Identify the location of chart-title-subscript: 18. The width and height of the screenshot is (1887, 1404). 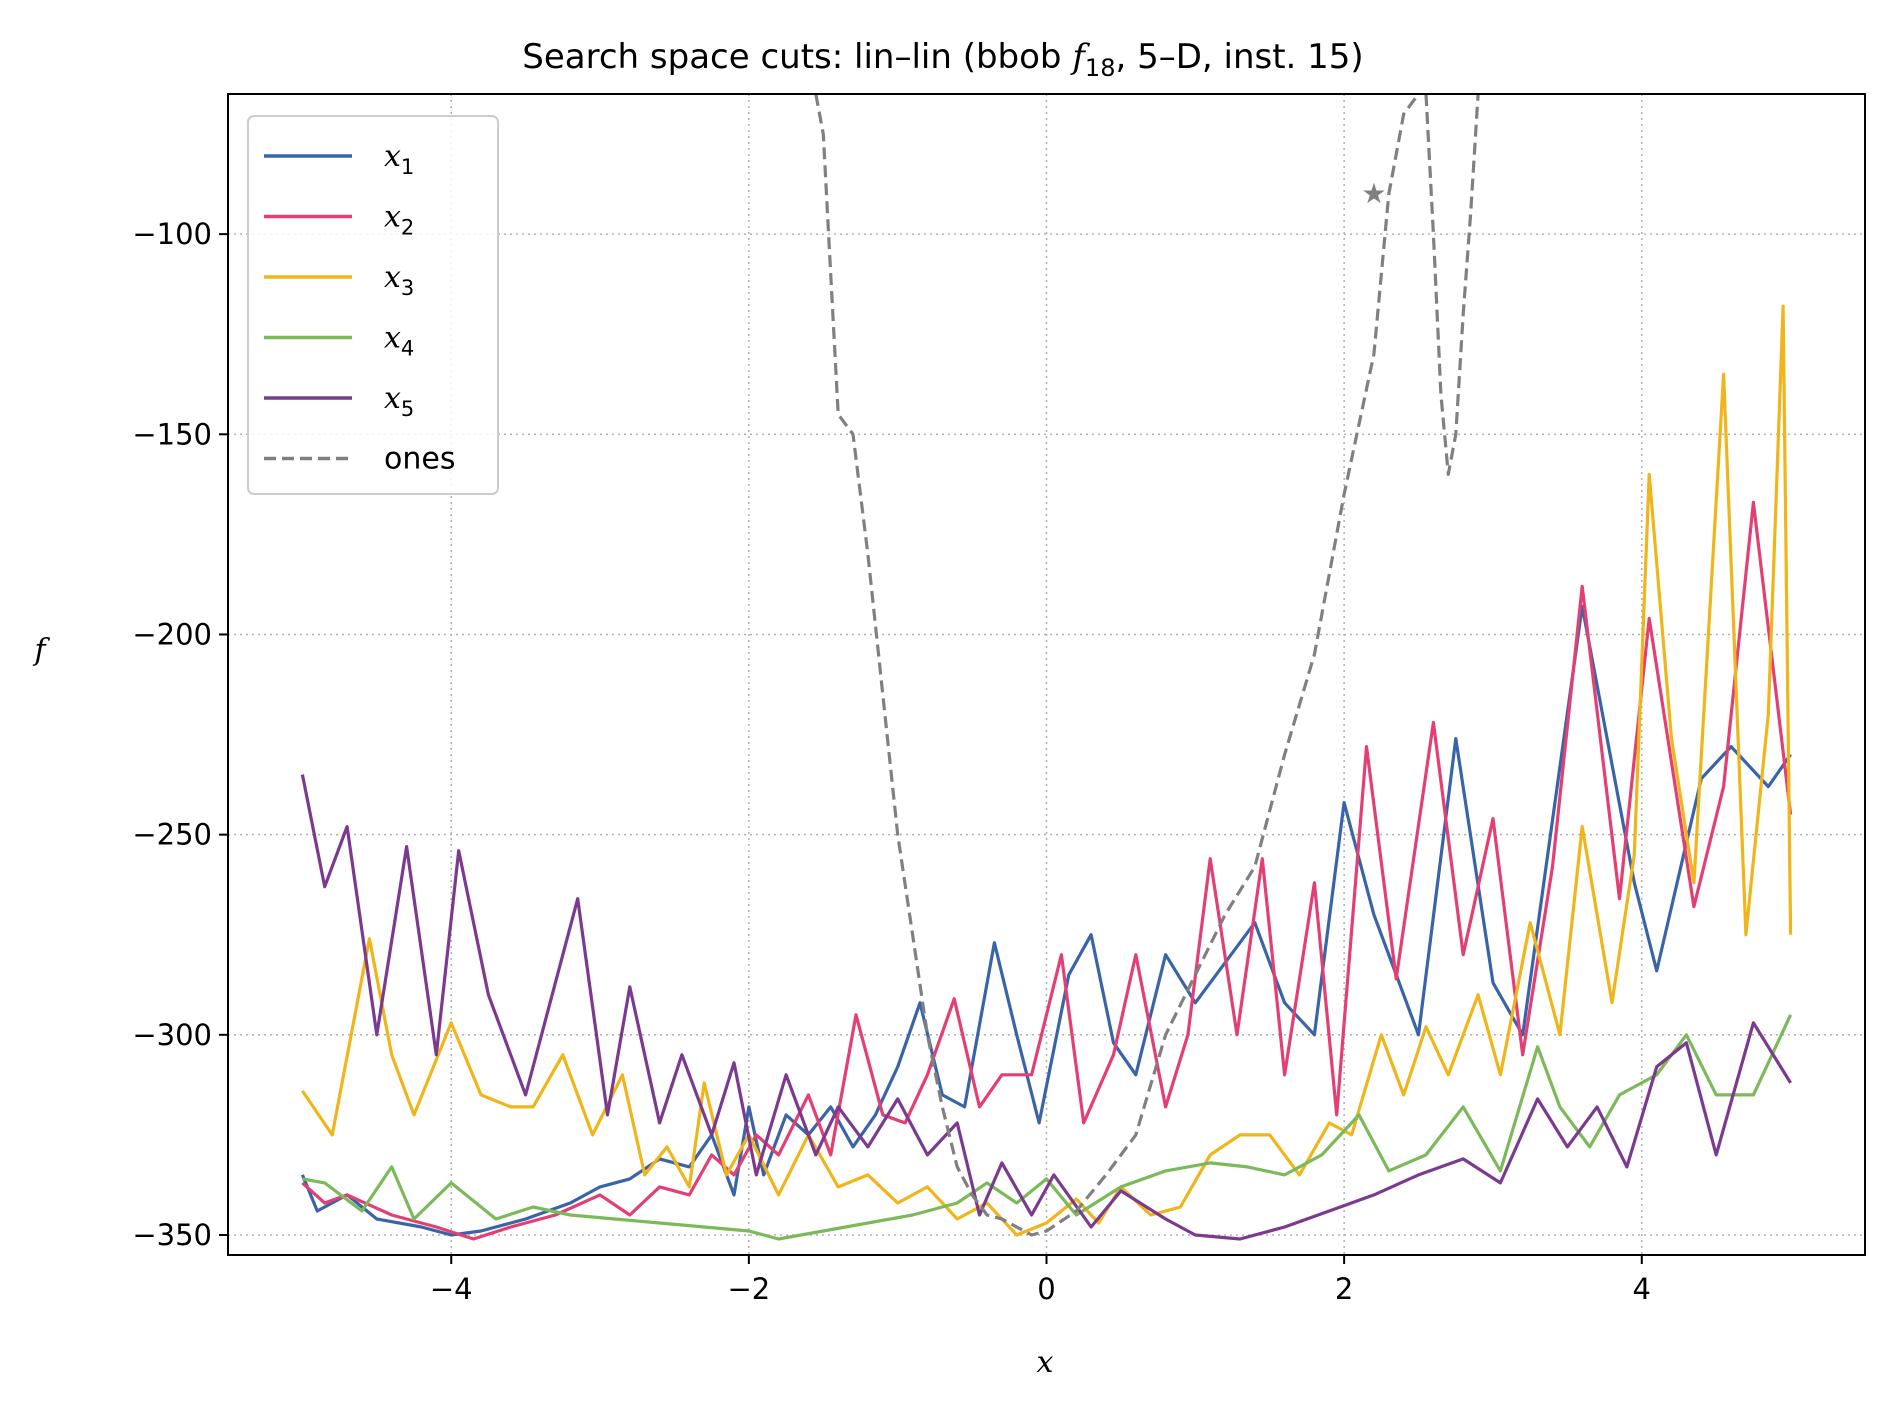
(1100, 68).